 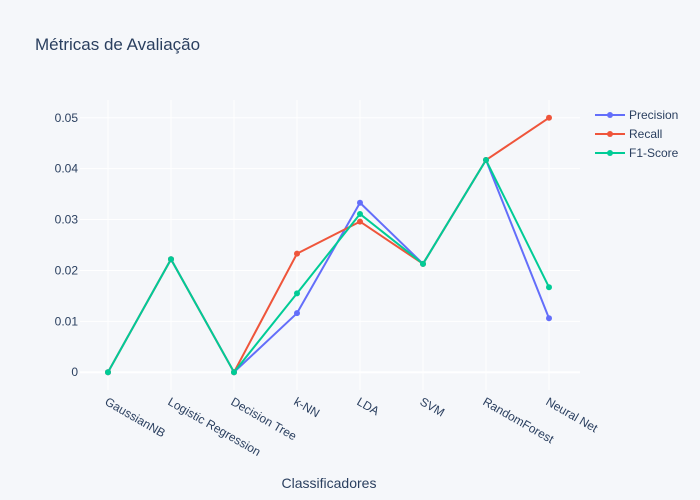 What do you see at coordinates (67, 169) in the screenshot?
I see `y-tick-label: 0.04` at bounding box center [67, 169].